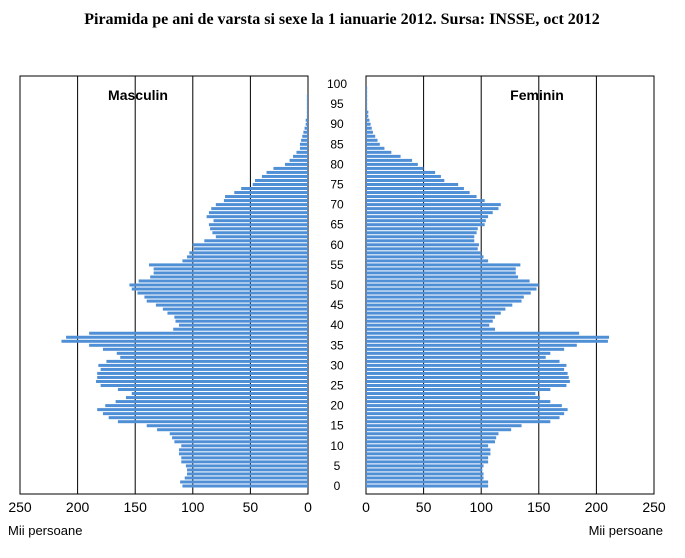  What do you see at coordinates (654, 507) in the screenshot?
I see `feminin-x-tick-label: 250` at bounding box center [654, 507].